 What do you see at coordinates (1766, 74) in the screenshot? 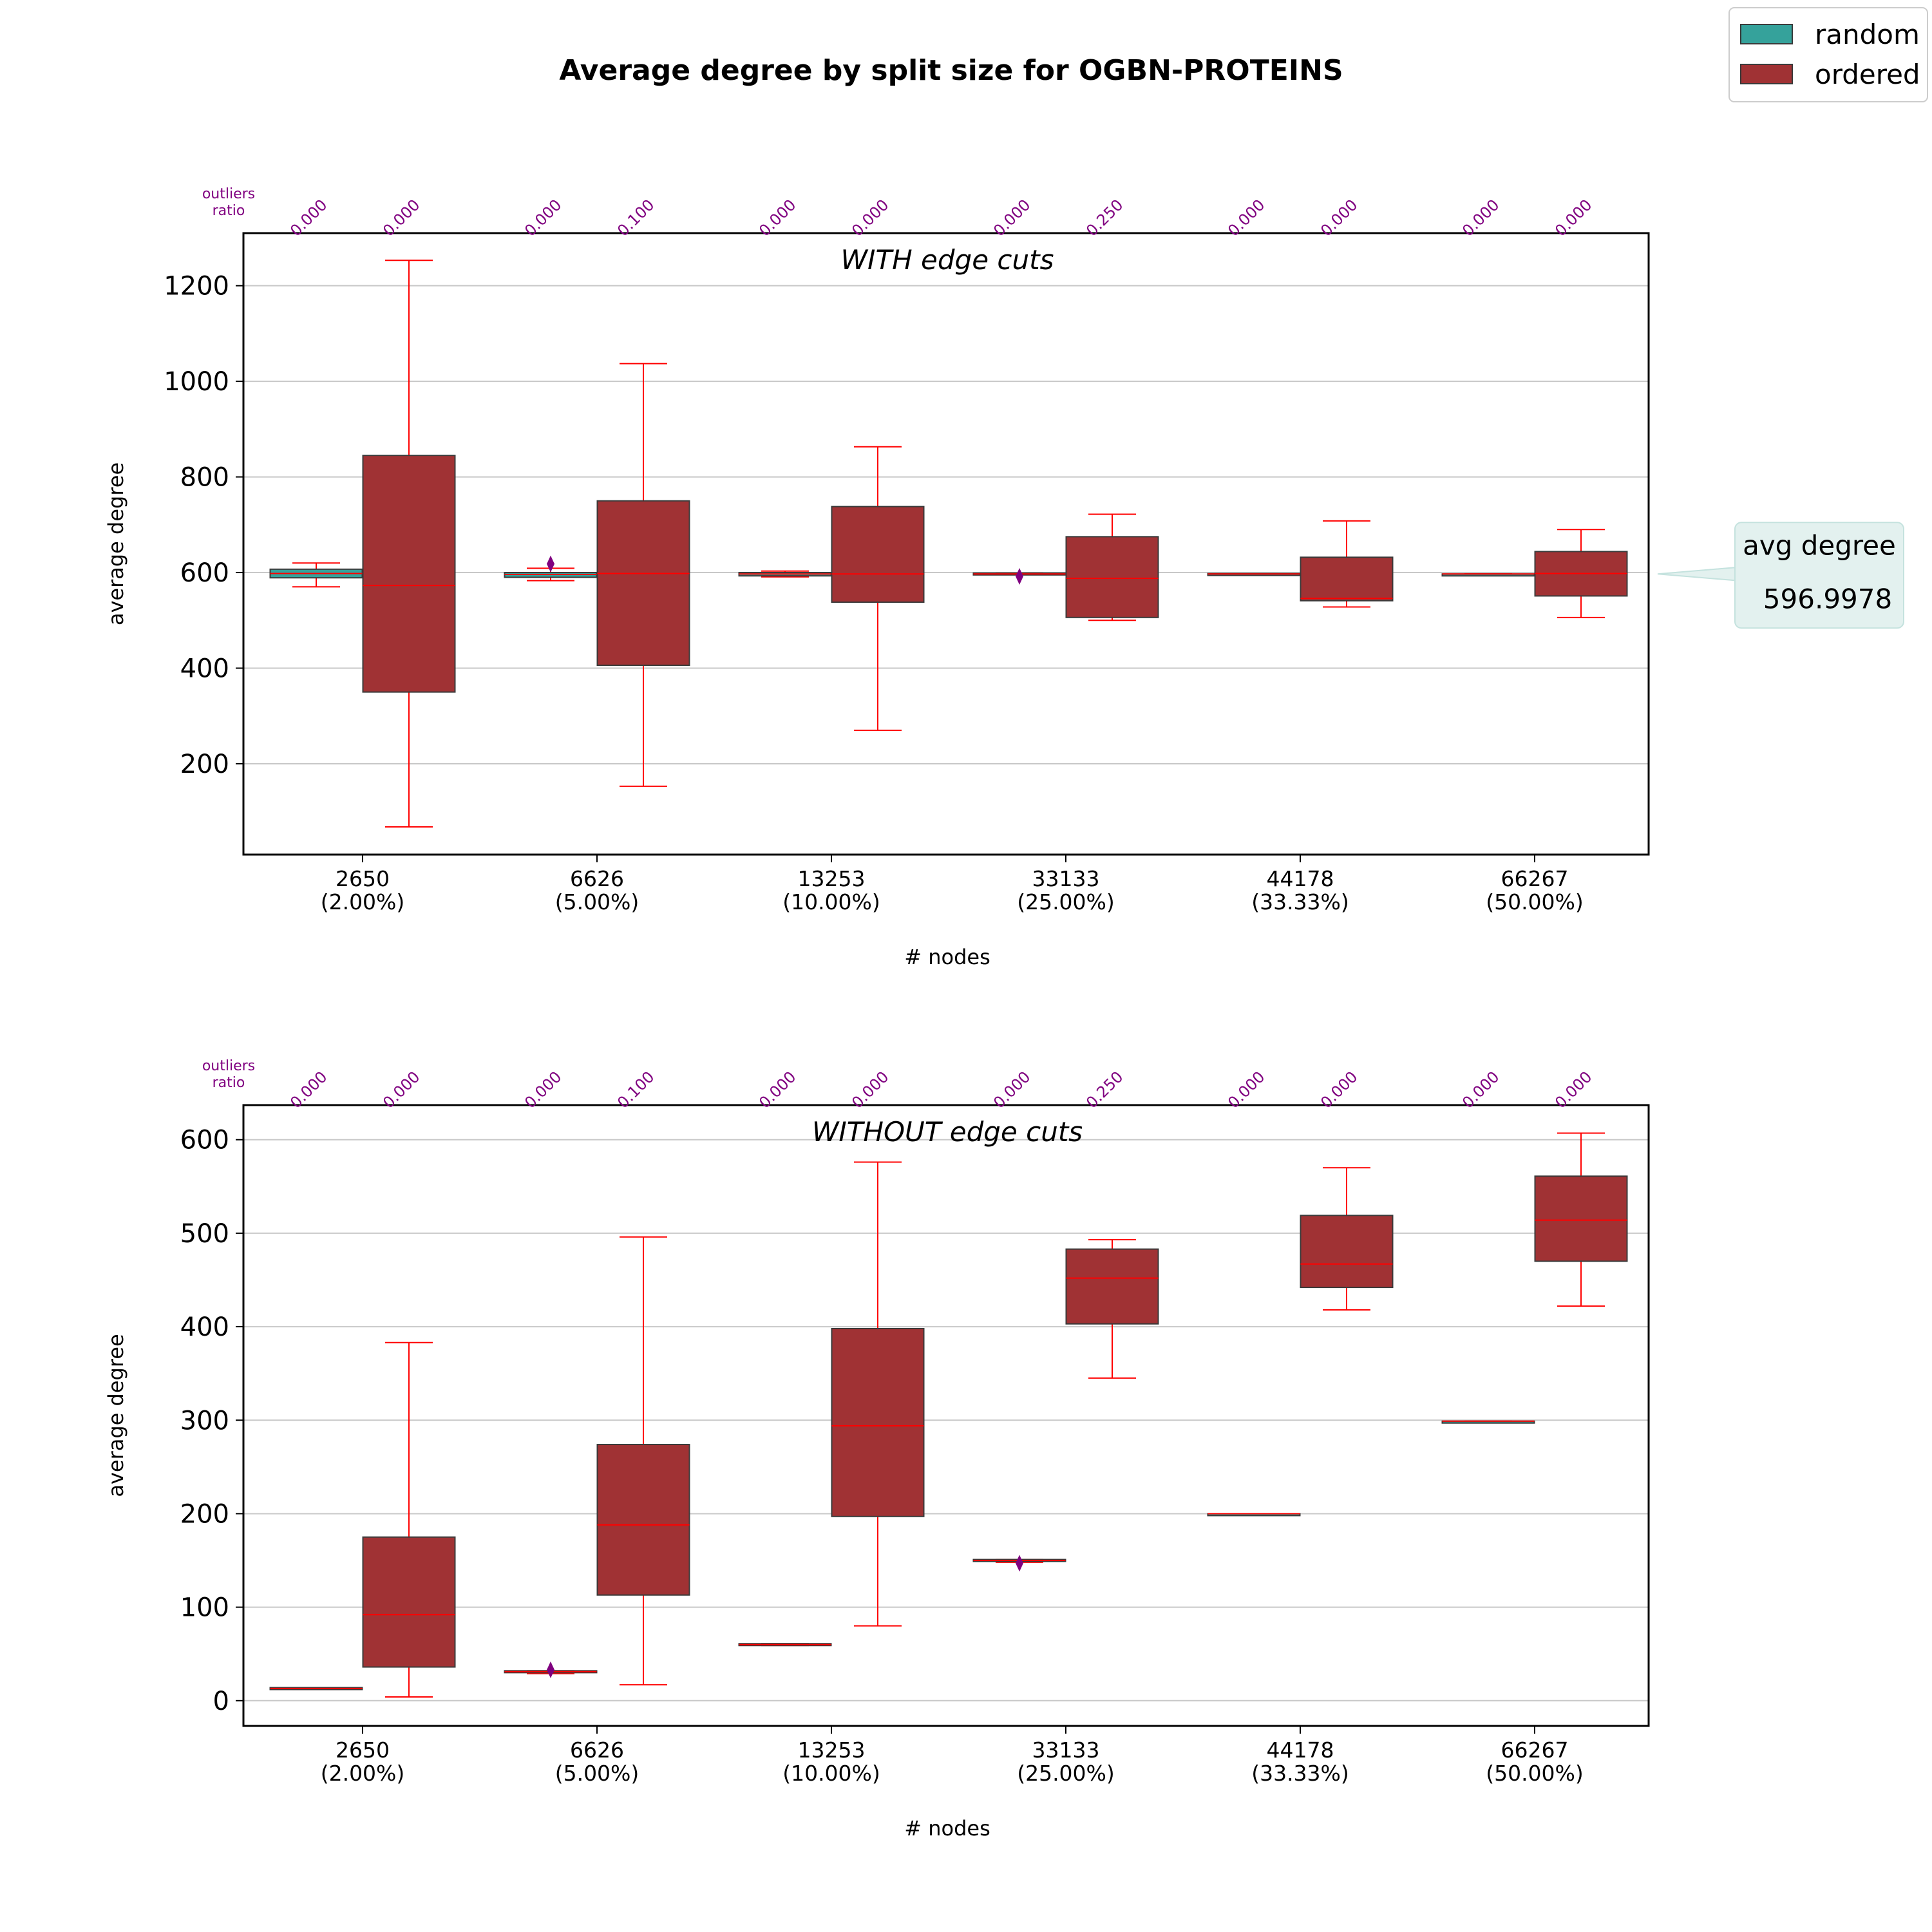
I see `legend-swatch-ordered` at bounding box center [1766, 74].